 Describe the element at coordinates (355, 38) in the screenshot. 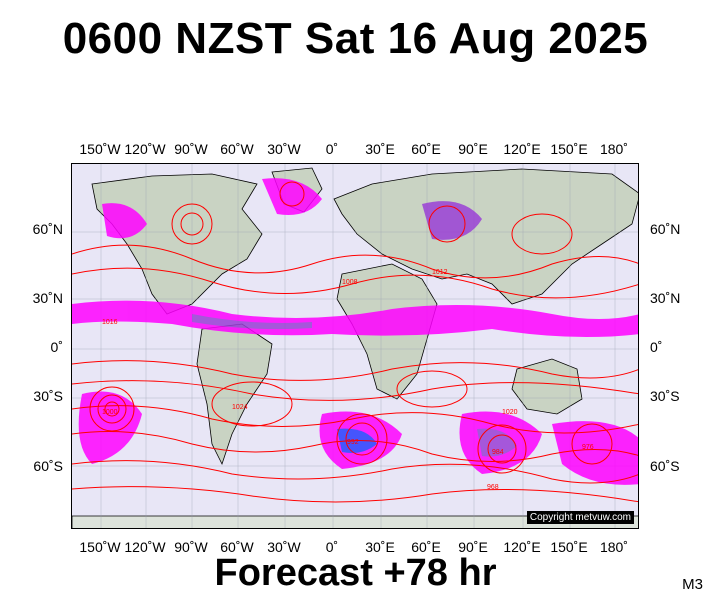

I see `chart-title: 0600 NZST Sat 16 Aug 2025` at that location.